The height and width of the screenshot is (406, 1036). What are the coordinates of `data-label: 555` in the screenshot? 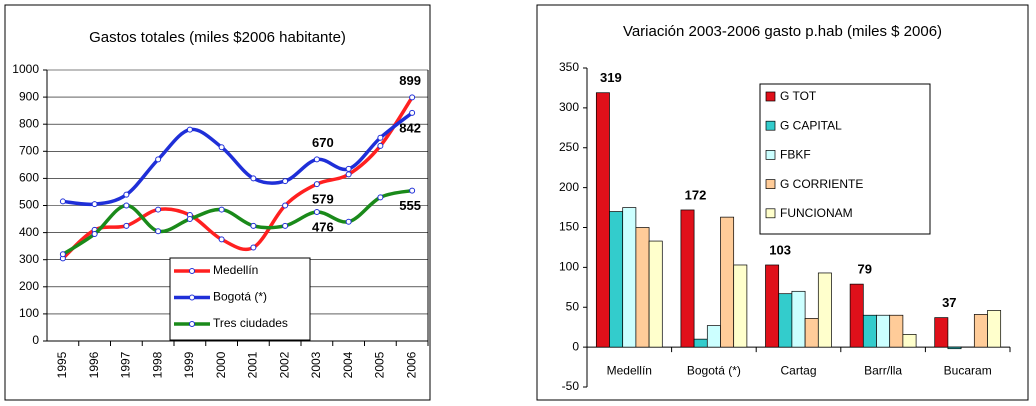 It's located at (410, 205).